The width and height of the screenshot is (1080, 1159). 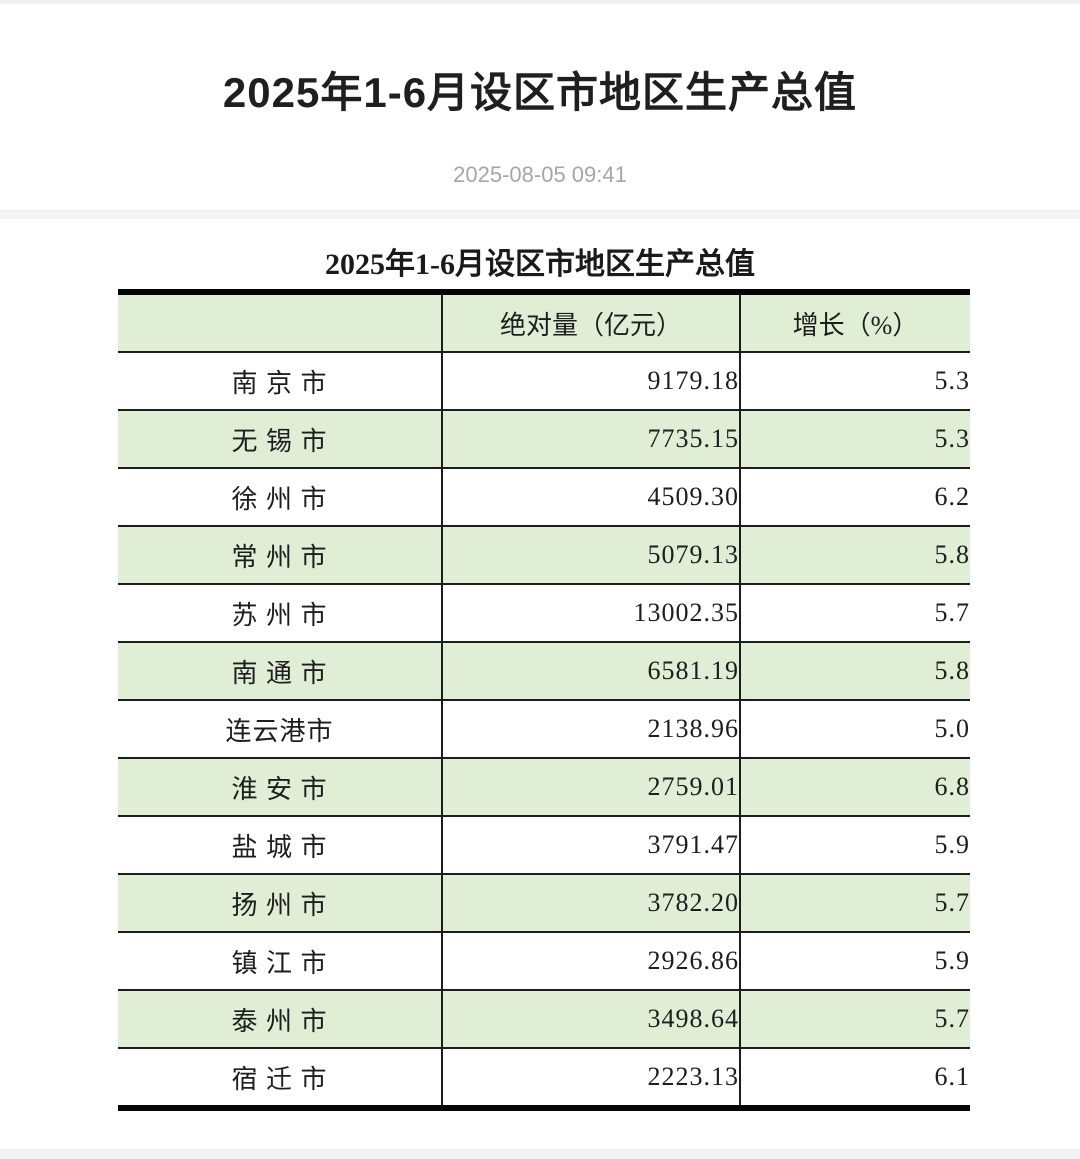 I want to click on absolute-value-cell: 9179.18, so click(x=590, y=380).